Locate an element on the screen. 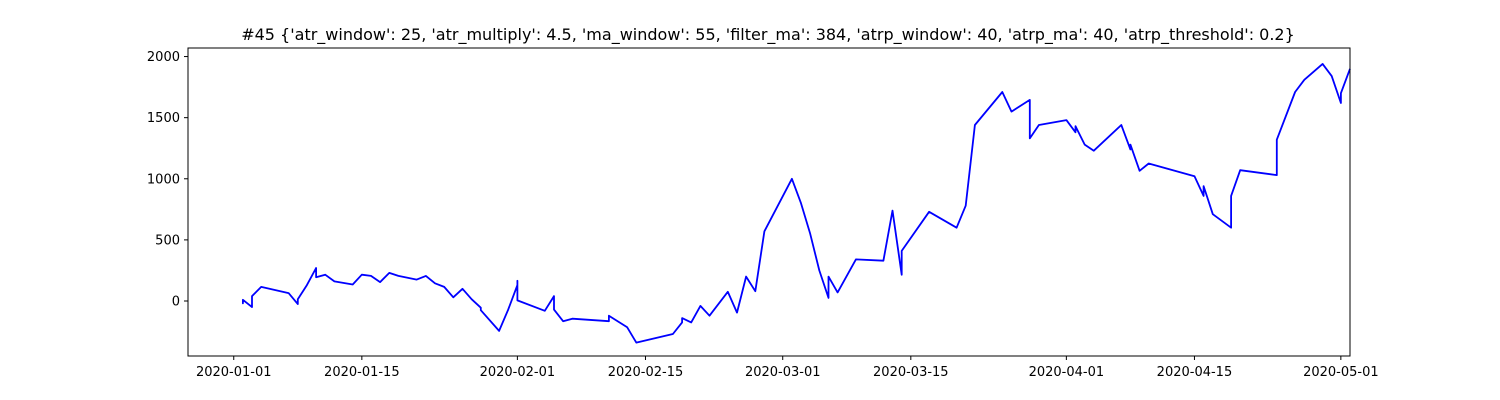 This screenshot has width=1500, height=400. y-tick-label: 2000 is located at coordinates (163, 57).